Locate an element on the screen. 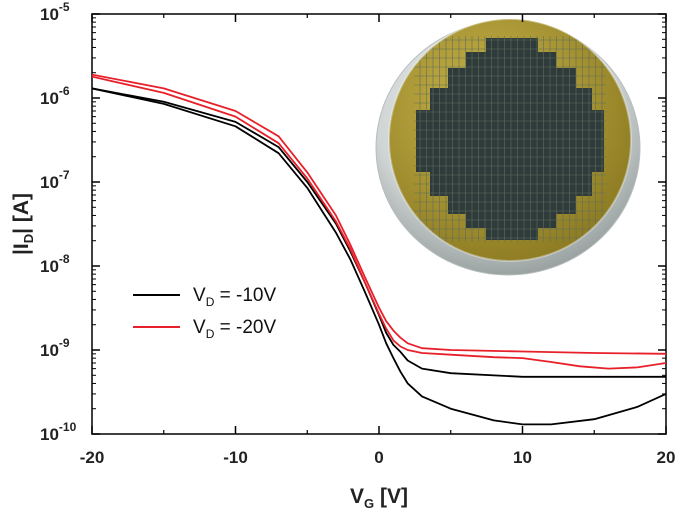  y-tick-label: 10⁻⁸ is located at coordinates (55, 264).